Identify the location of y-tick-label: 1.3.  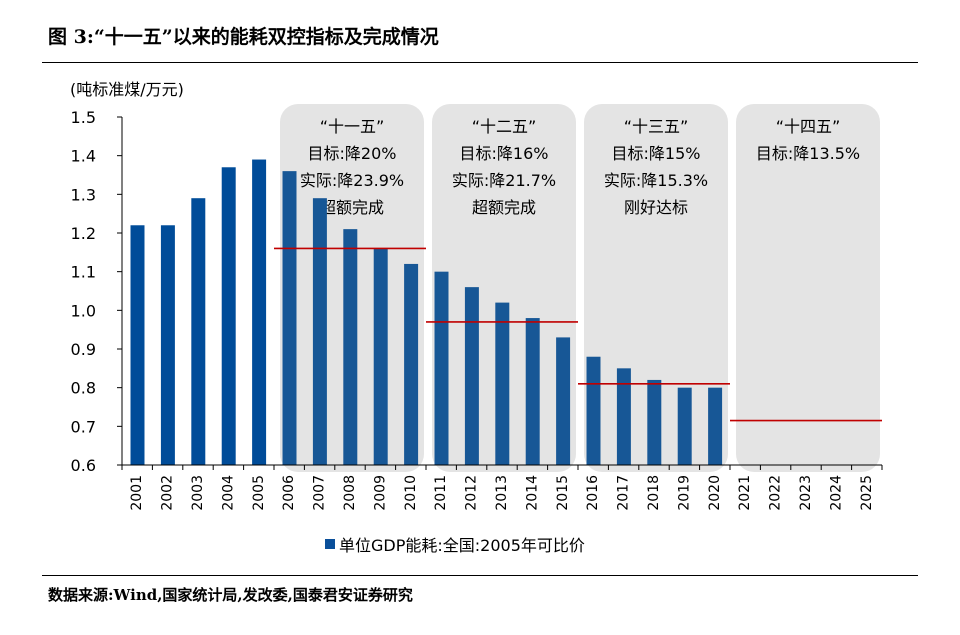
(83, 194).